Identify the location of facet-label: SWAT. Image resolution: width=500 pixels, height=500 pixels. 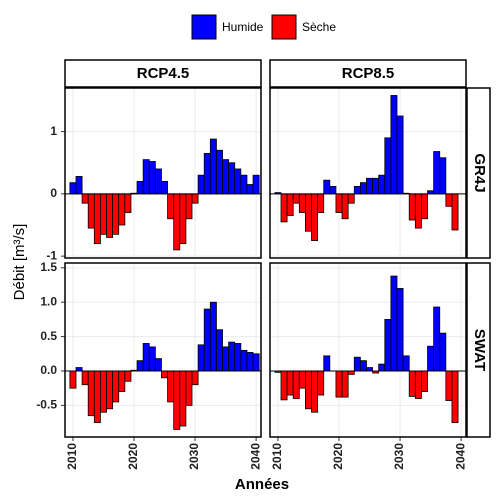
(479, 350).